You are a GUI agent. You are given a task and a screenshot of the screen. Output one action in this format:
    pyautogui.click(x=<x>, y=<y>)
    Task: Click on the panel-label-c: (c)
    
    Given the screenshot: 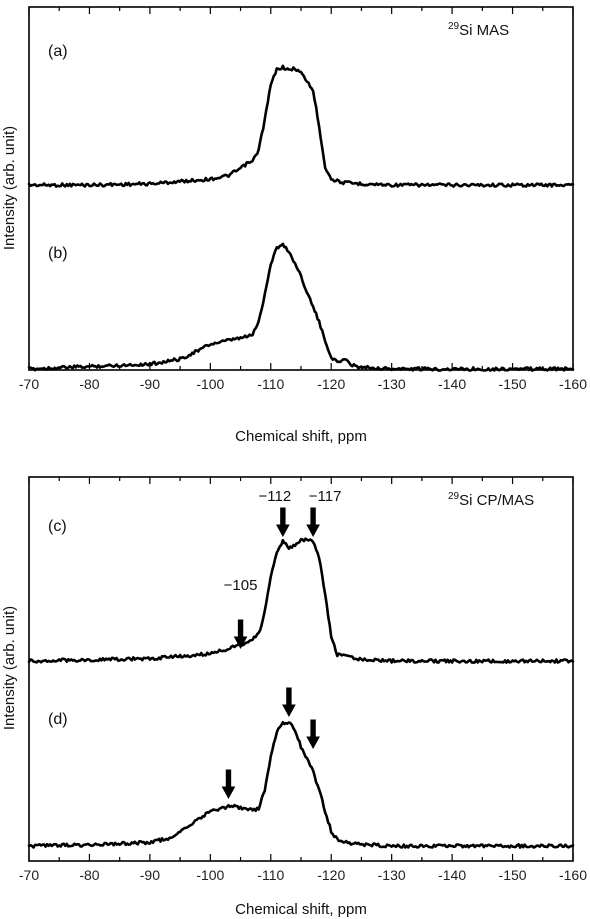 What is the action you would take?
    pyautogui.click(x=57, y=526)
    